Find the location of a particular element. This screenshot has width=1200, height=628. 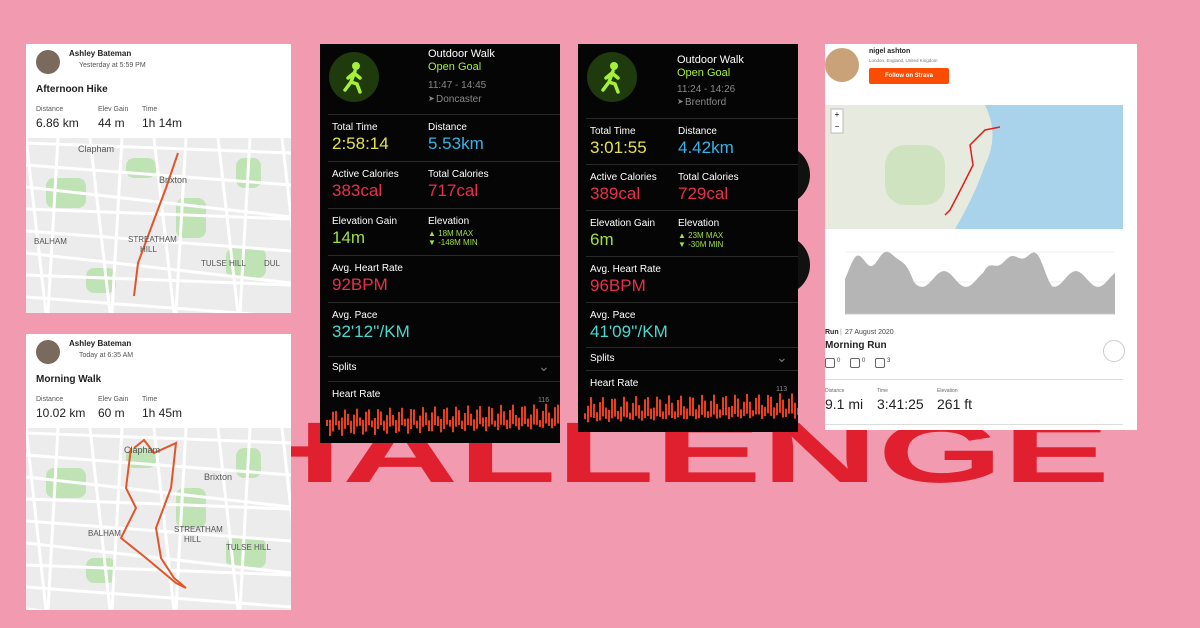

chart-max: 116 is located at coordinates (544, 400).